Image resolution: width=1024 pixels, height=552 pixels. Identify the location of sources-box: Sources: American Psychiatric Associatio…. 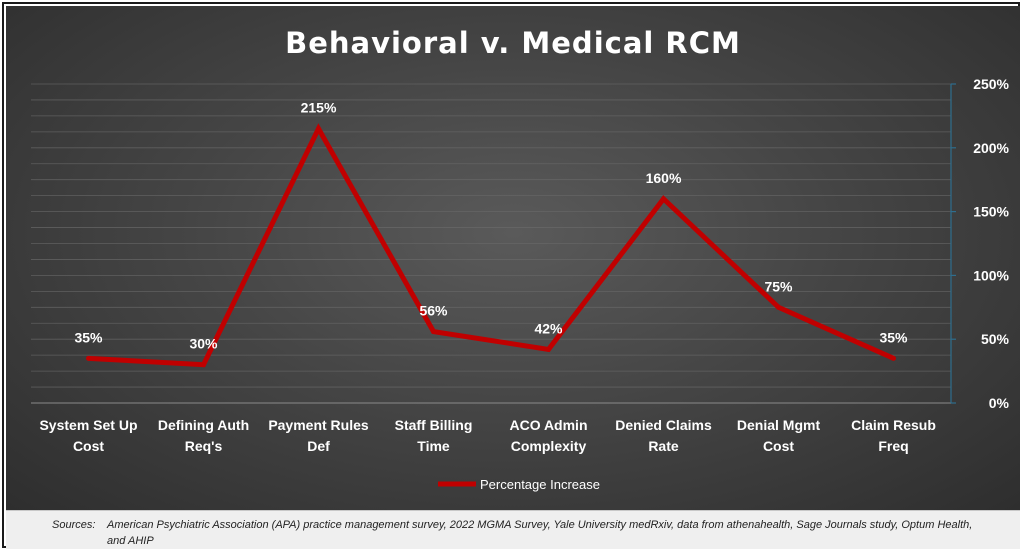
(513, 529).